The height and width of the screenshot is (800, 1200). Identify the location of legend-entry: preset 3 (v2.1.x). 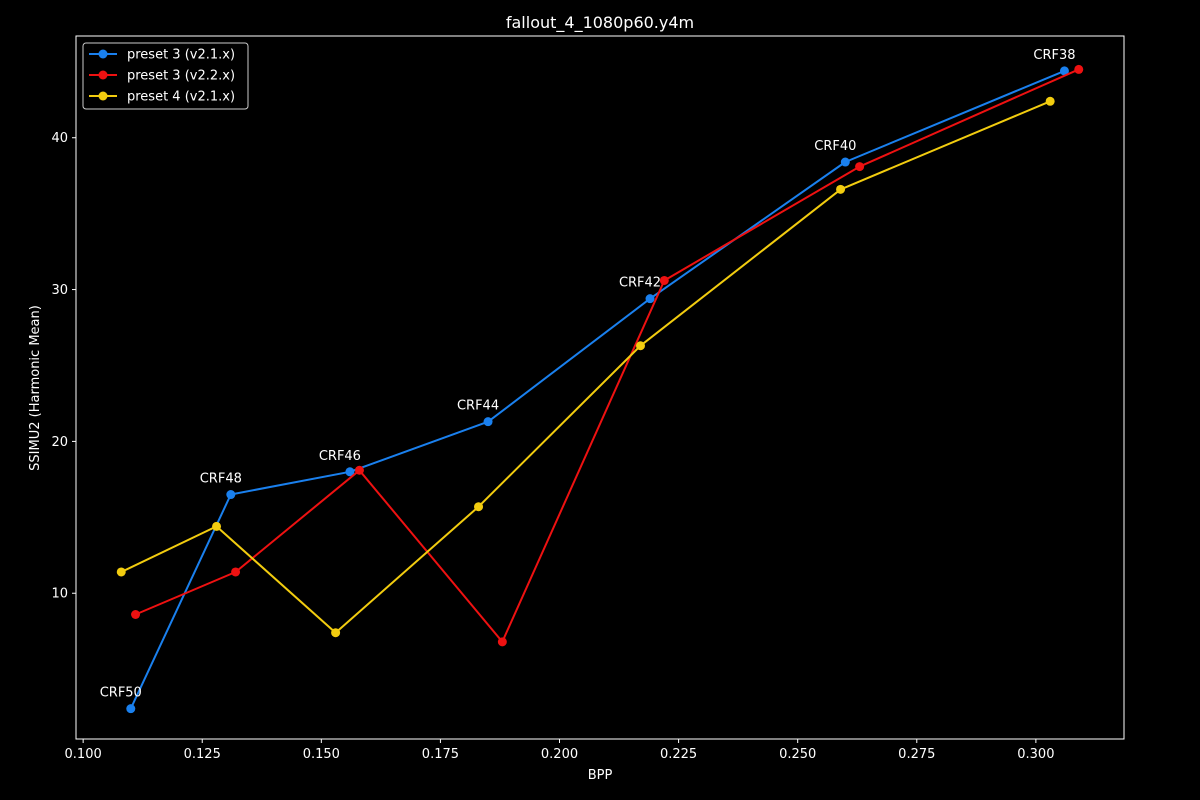
(162, 55).